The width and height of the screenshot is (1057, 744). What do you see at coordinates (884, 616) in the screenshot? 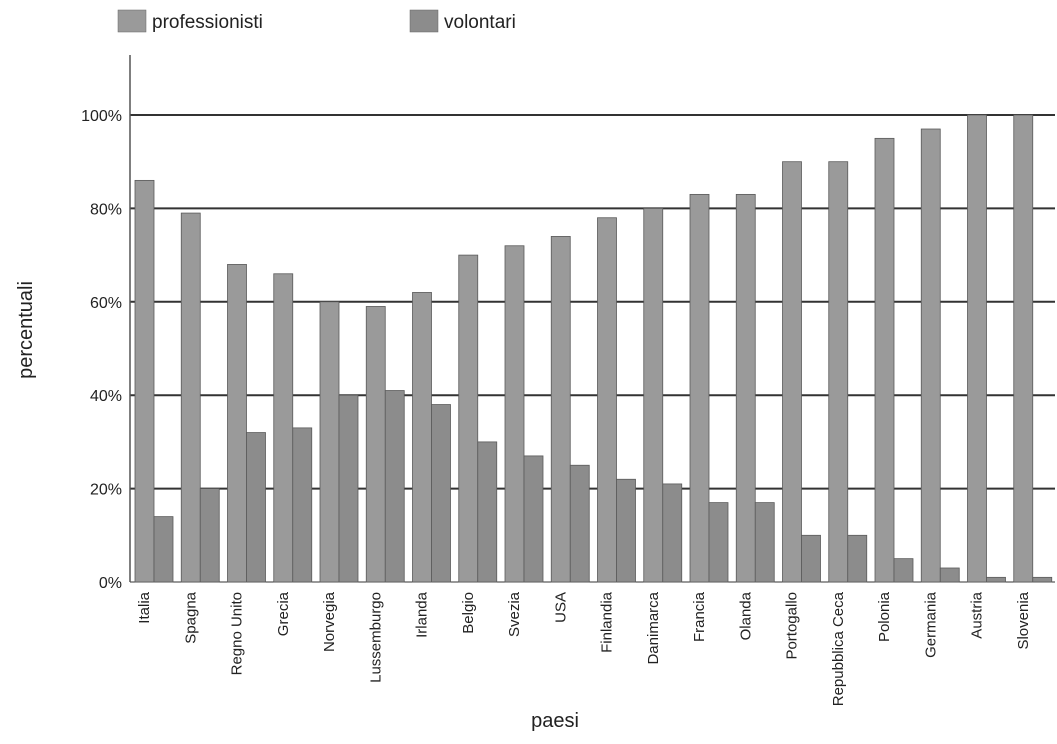
I see `x-tick-label: Polonia` at bounding box center [884, 616].